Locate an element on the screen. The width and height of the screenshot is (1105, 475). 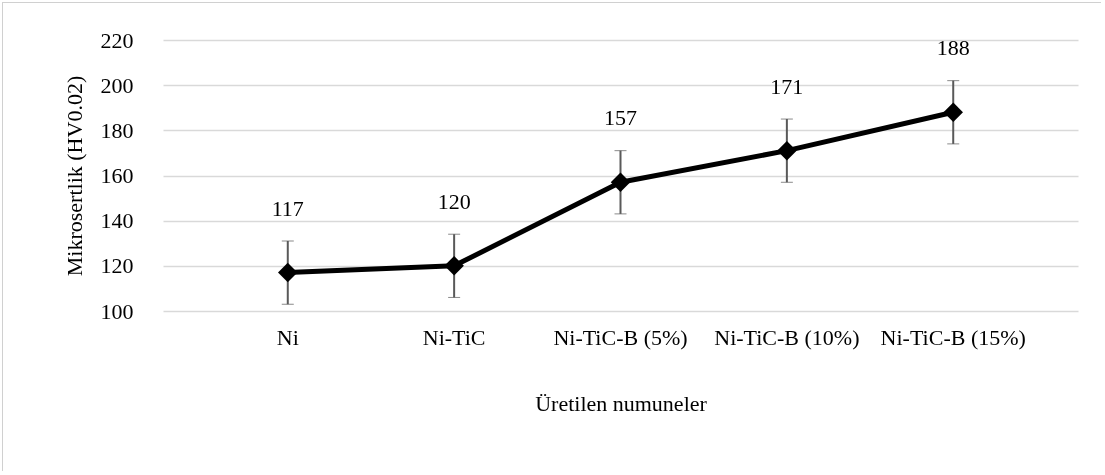
x-axis-title: Üretilen numuneler is located at coordinates (621, 403).